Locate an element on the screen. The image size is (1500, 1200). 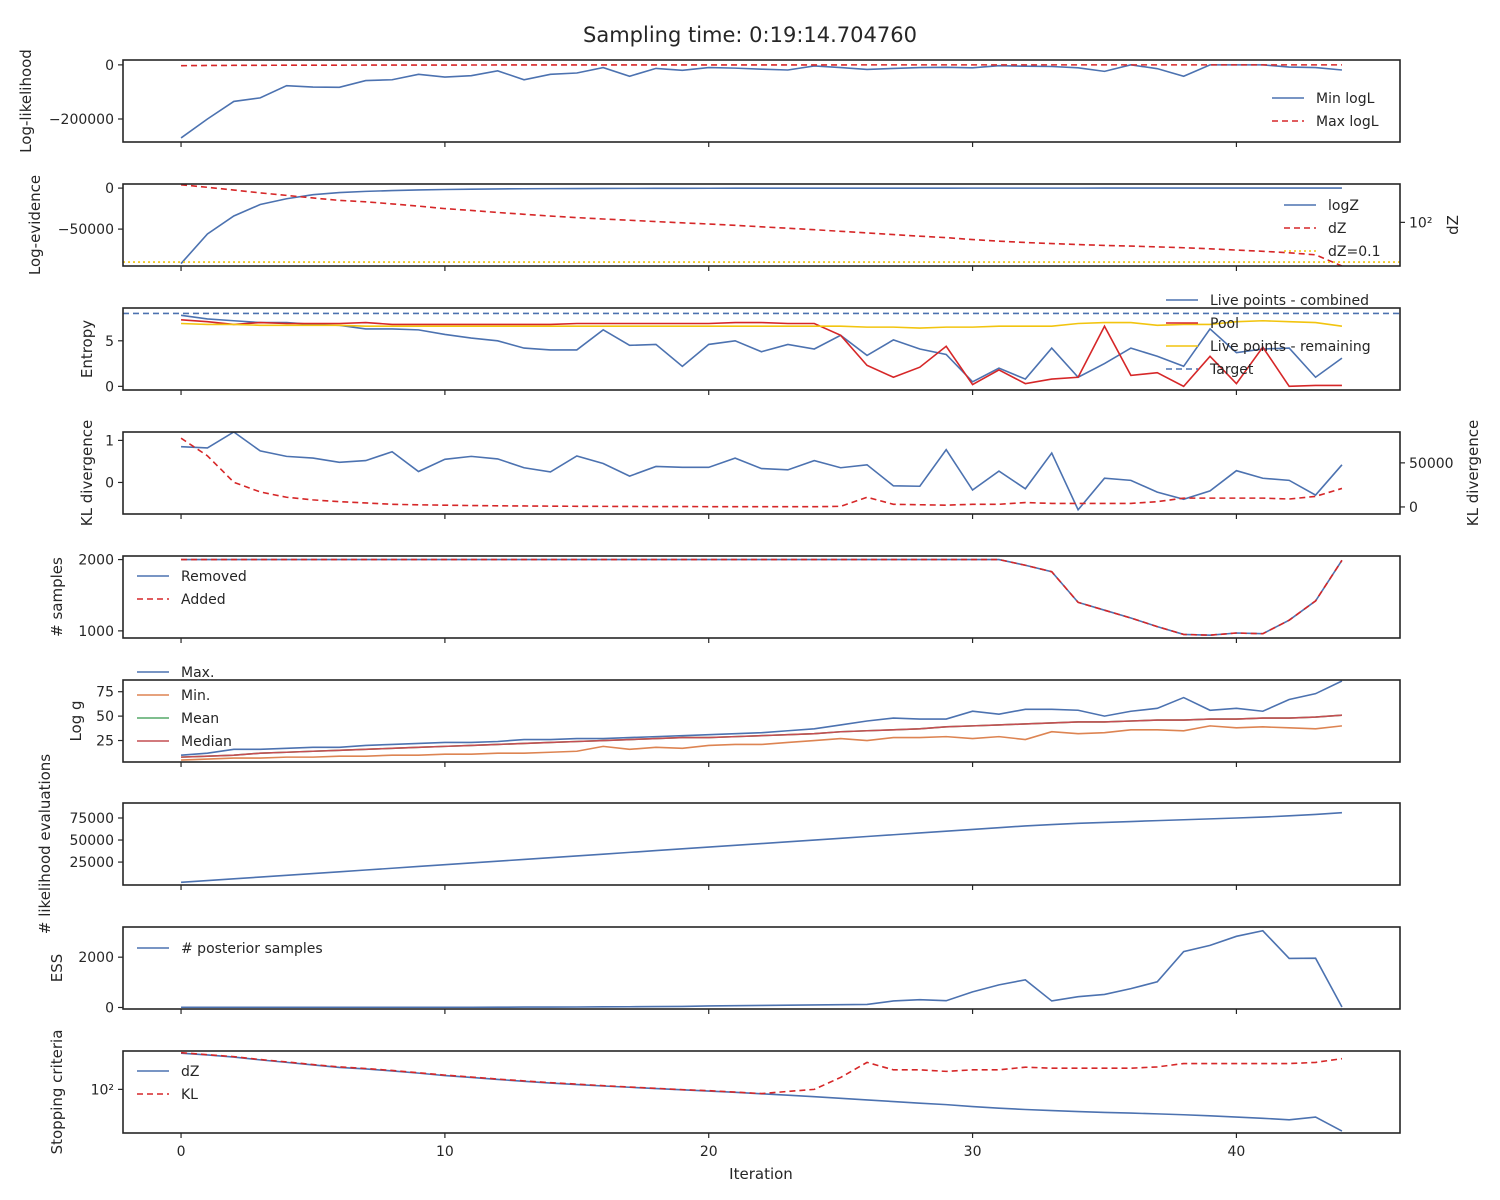
panel-1: 0 −200000 Log-likelihood Min logL Max logL is located at coordinates (709, 101).